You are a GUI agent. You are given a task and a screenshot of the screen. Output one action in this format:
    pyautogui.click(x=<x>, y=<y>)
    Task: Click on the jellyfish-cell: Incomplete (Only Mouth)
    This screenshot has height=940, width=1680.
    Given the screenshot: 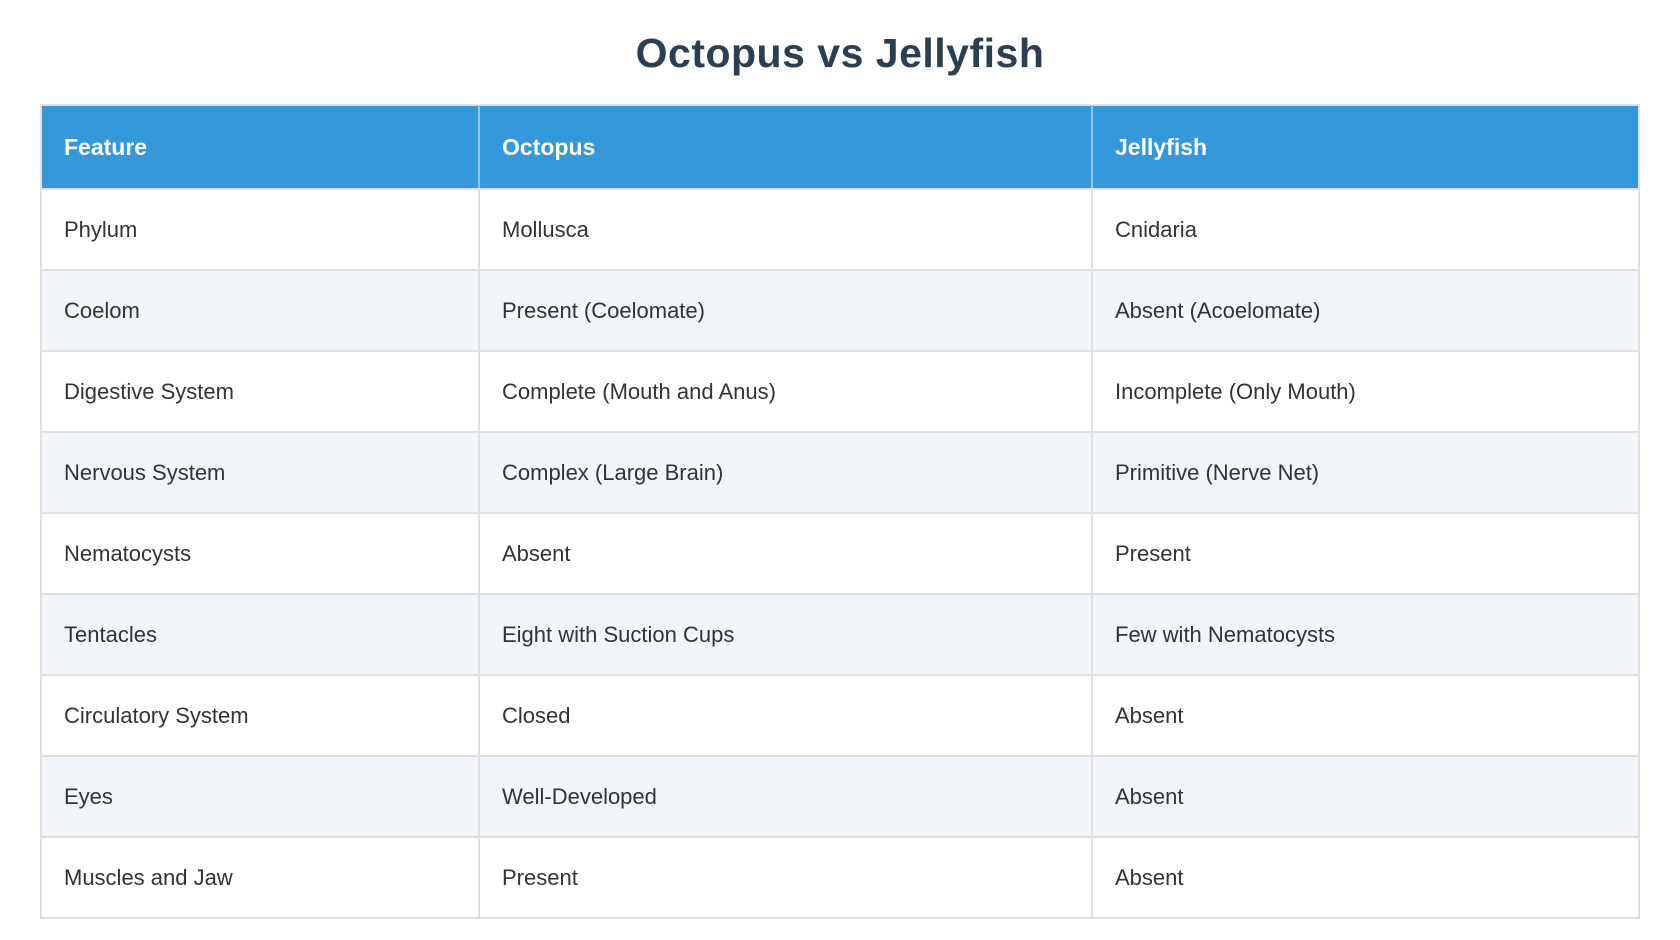 What is the action you would take?
    pyautogui.click(x=1365, y=392)
    